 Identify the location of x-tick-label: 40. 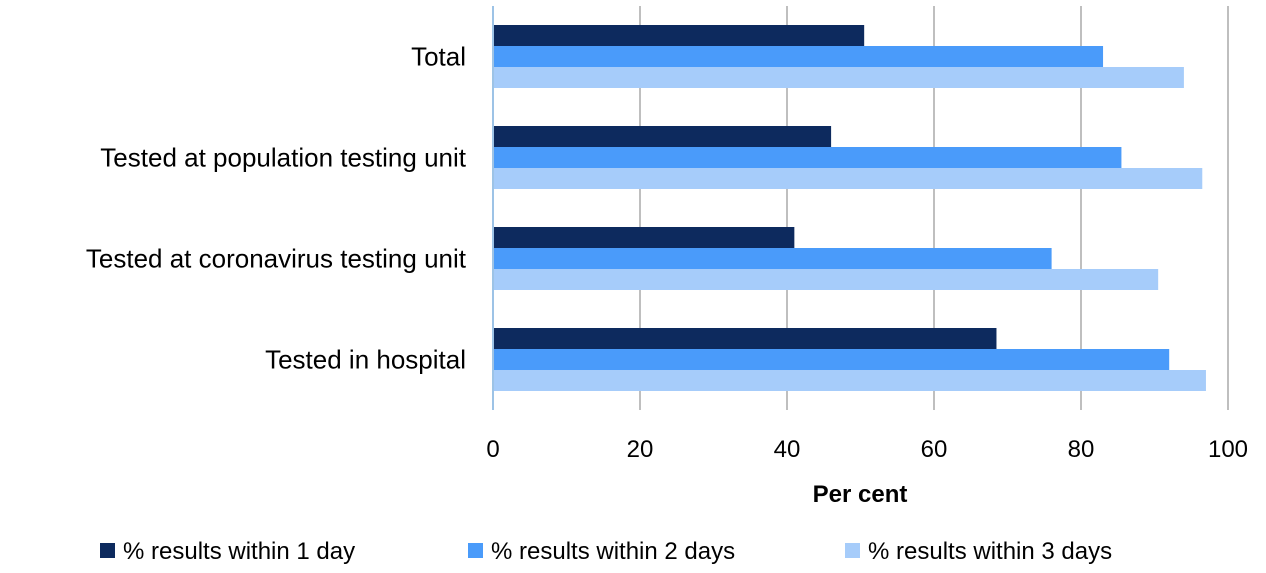
(787, 449).